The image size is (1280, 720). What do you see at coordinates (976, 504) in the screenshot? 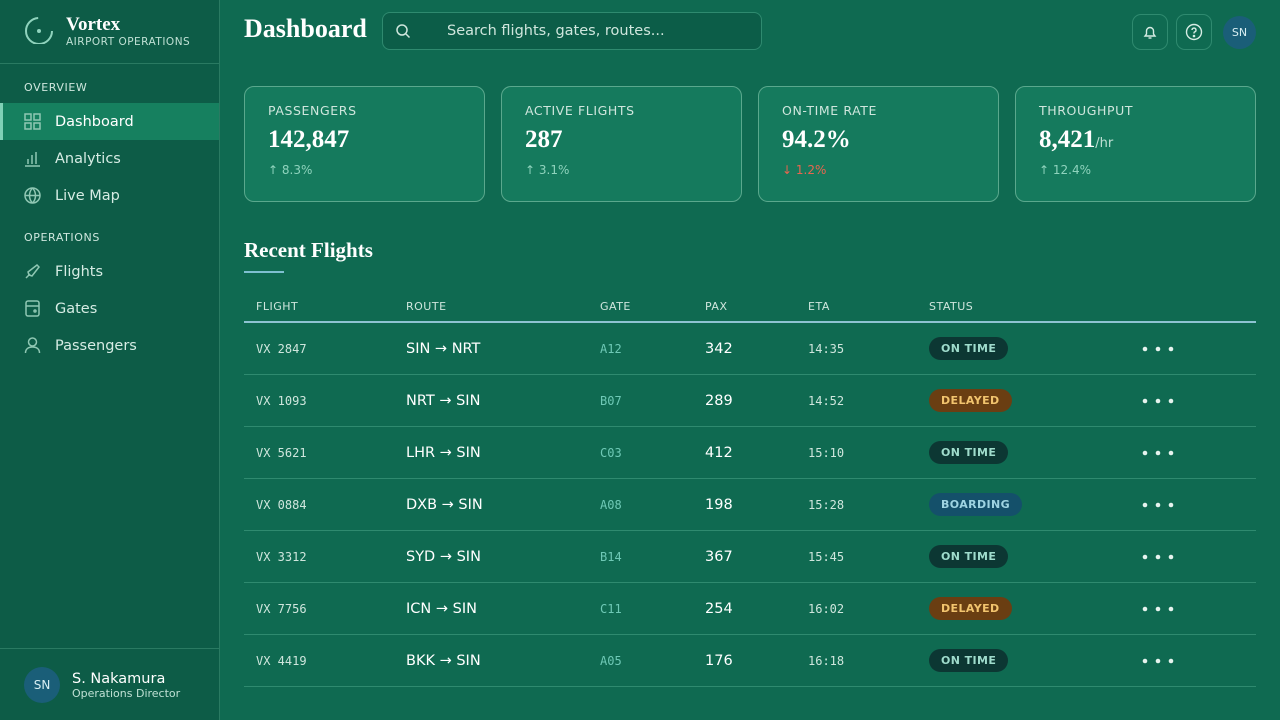
I see `status-badge: BOARDING` at bounding box center [976, 504].